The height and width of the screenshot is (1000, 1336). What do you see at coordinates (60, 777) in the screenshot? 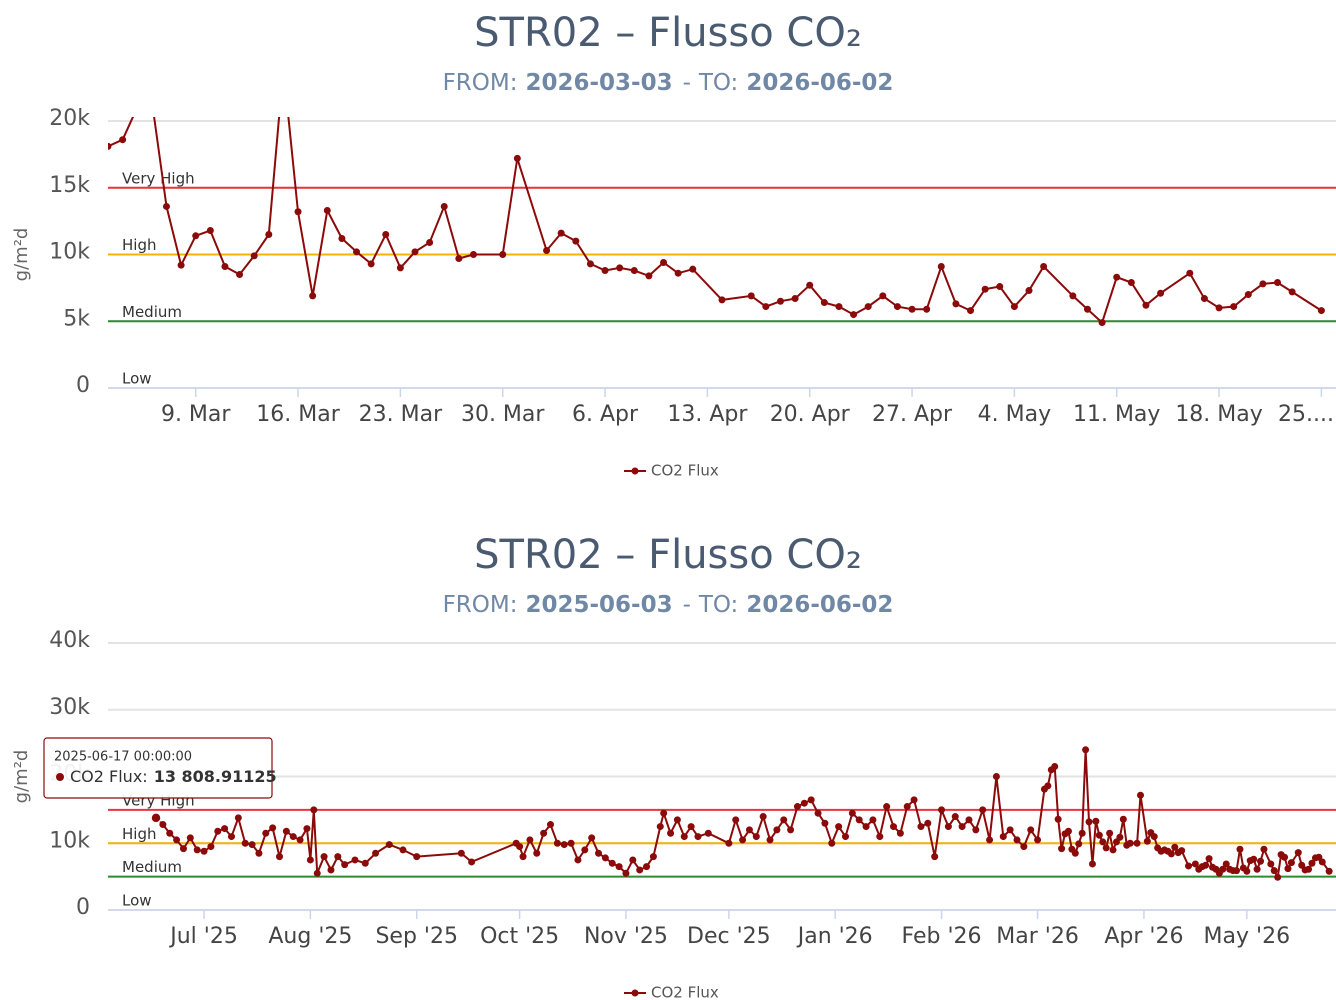
I see `tooltip-symbol` at bounding box center [60, 777].